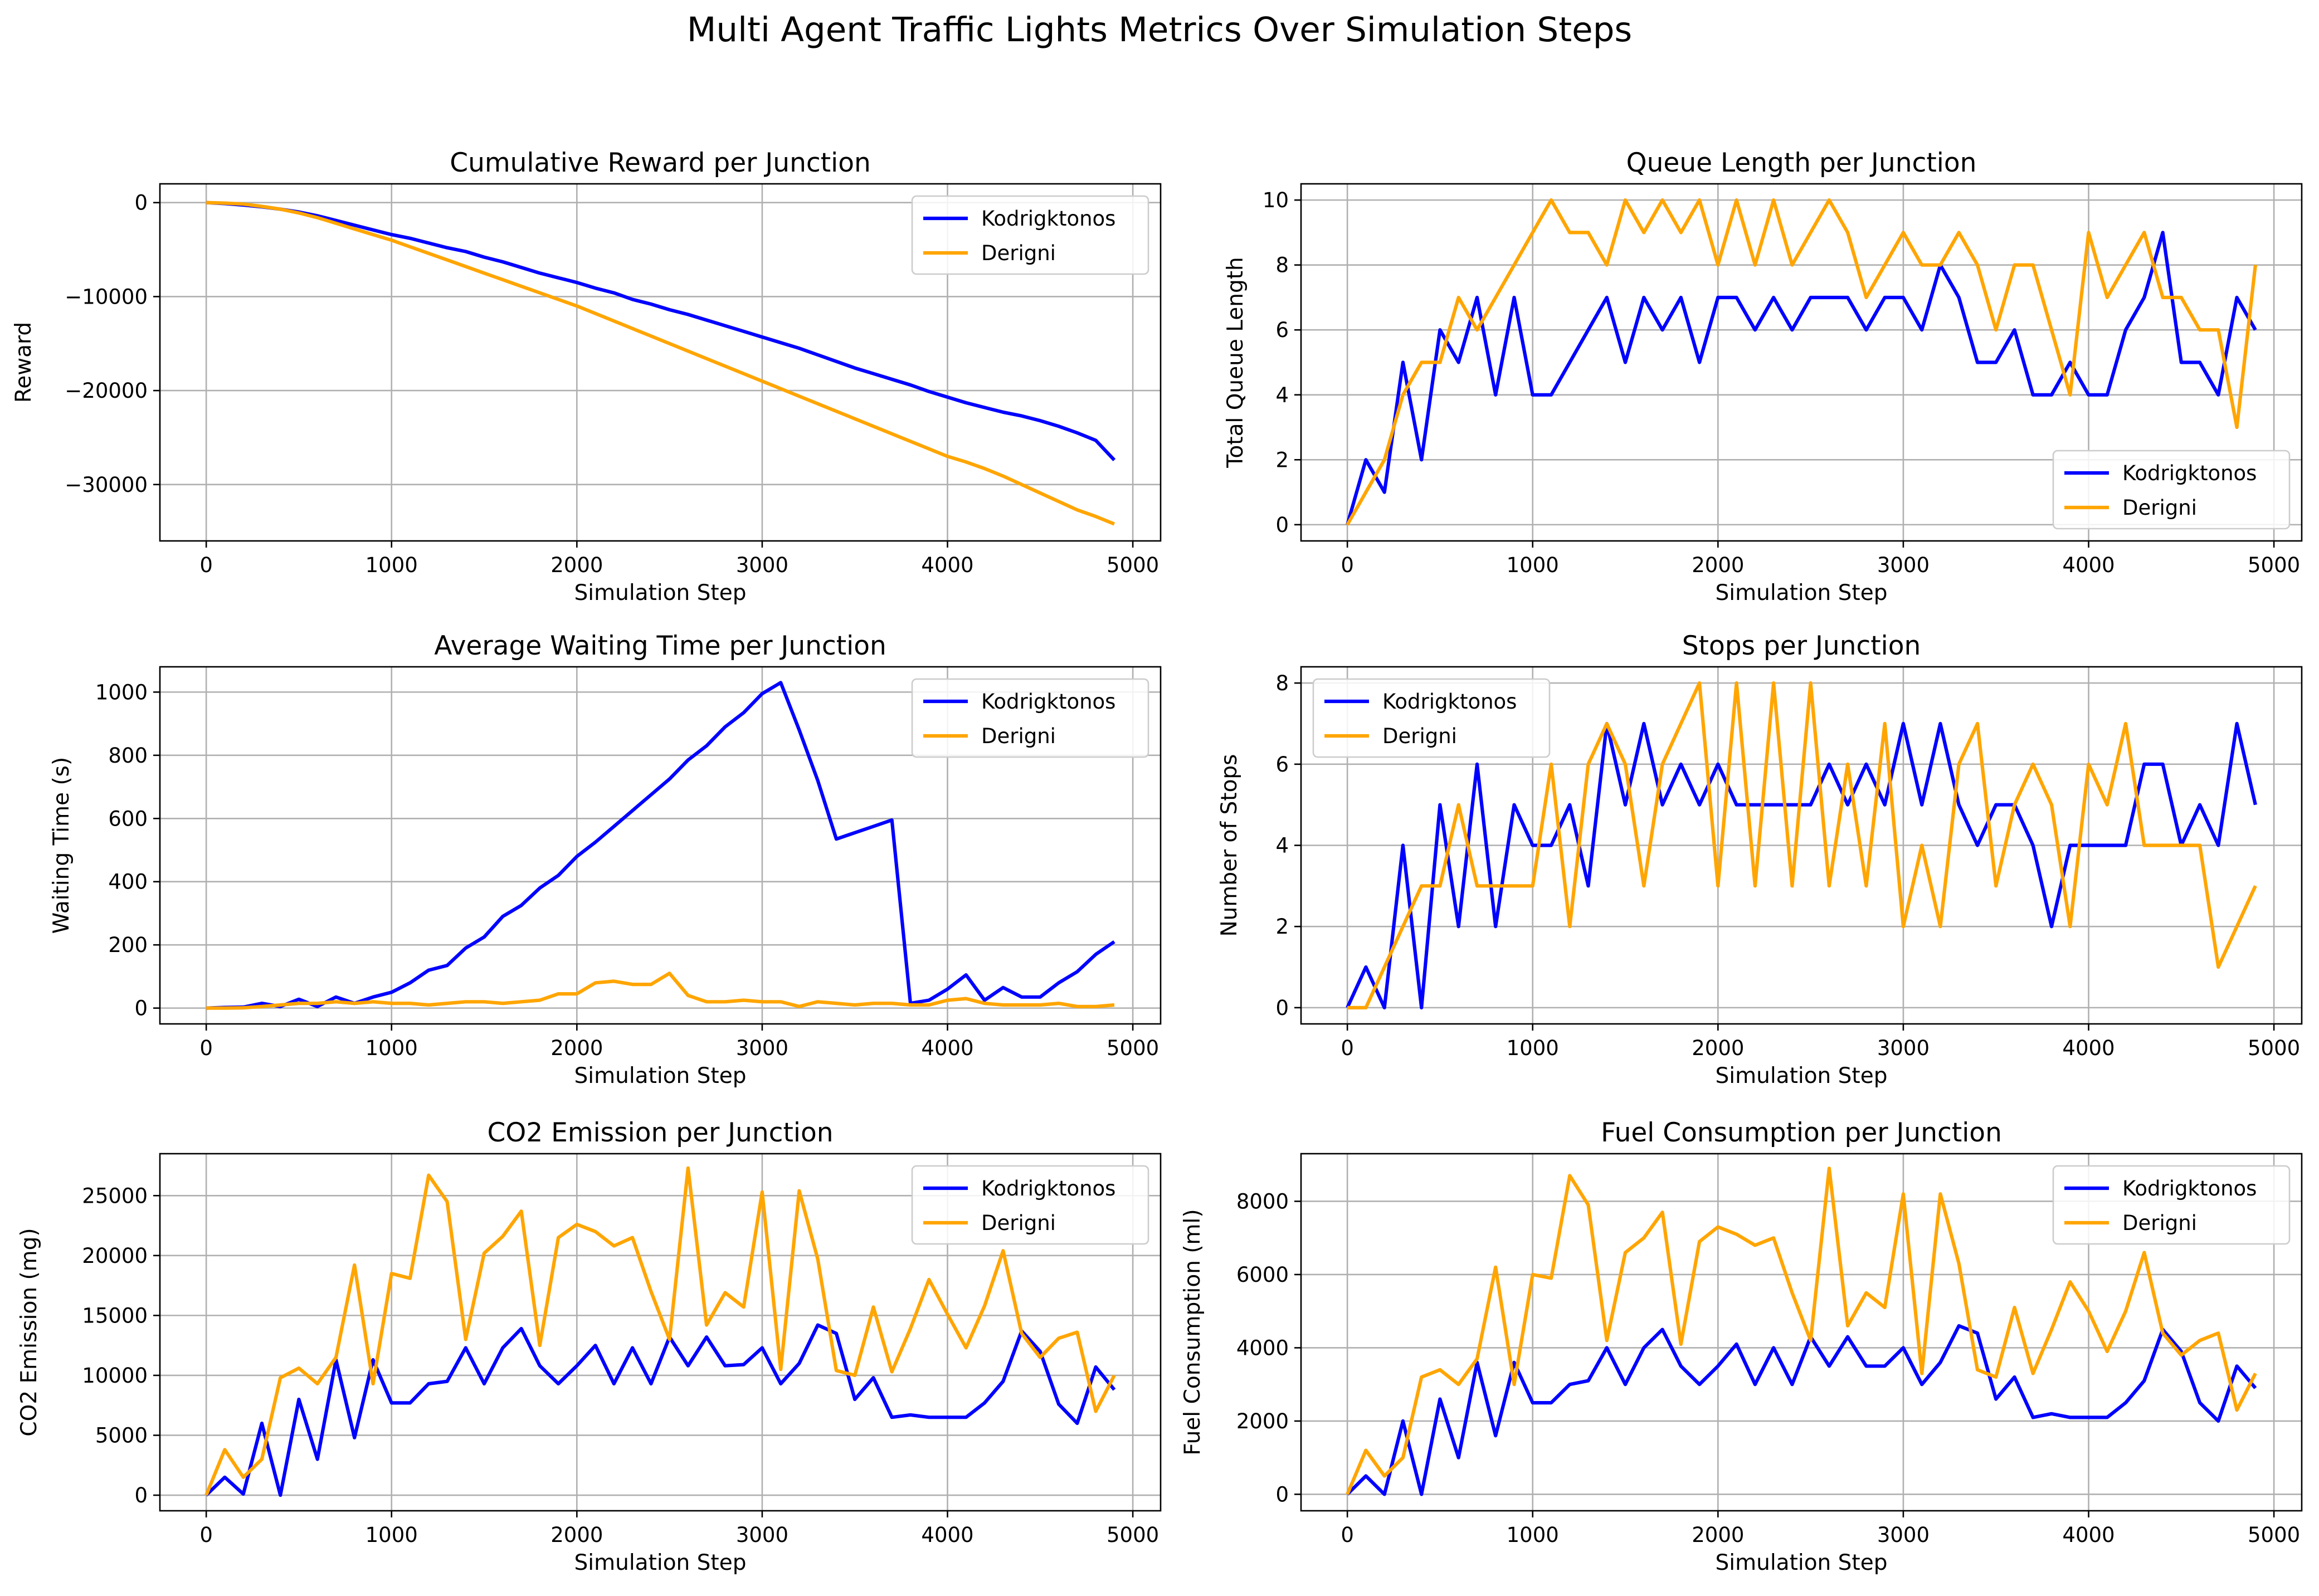 The image size is (2319, 1596). Describe the element at coordinates (128, 945) in the screenshot. I see `y-tick-label: 200` at that location.